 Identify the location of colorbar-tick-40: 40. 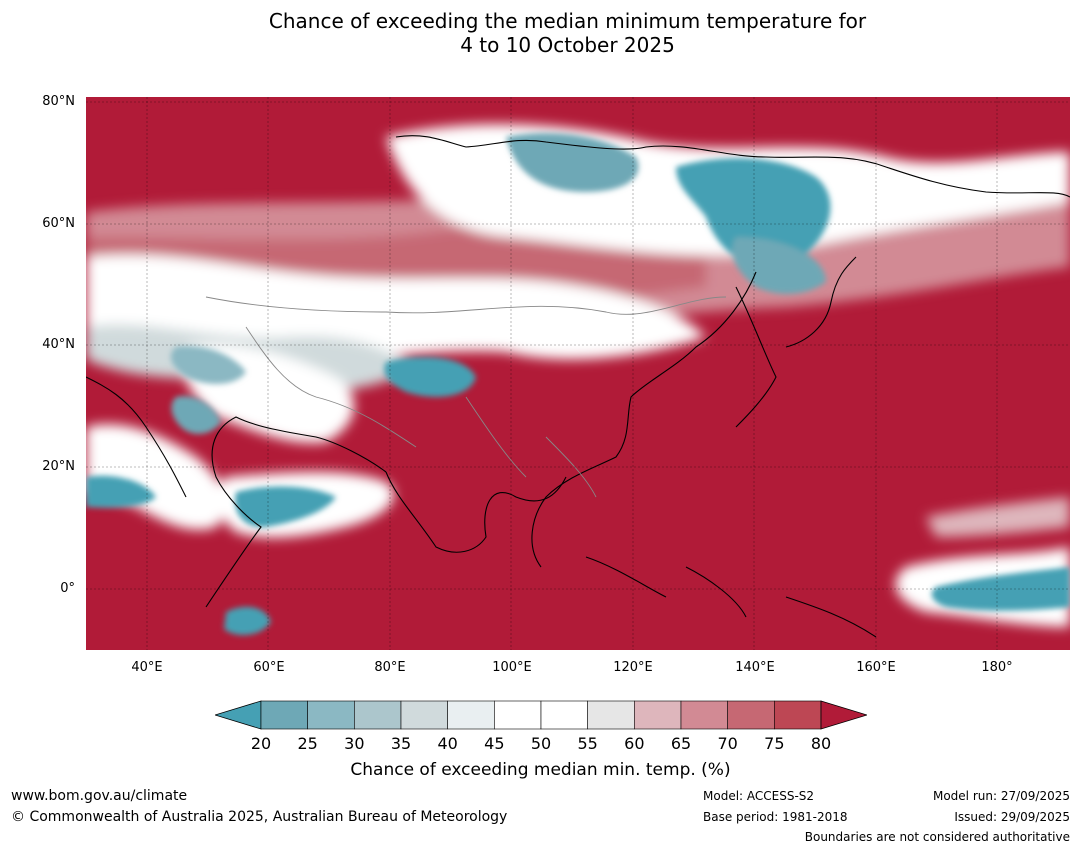
(447, 743).